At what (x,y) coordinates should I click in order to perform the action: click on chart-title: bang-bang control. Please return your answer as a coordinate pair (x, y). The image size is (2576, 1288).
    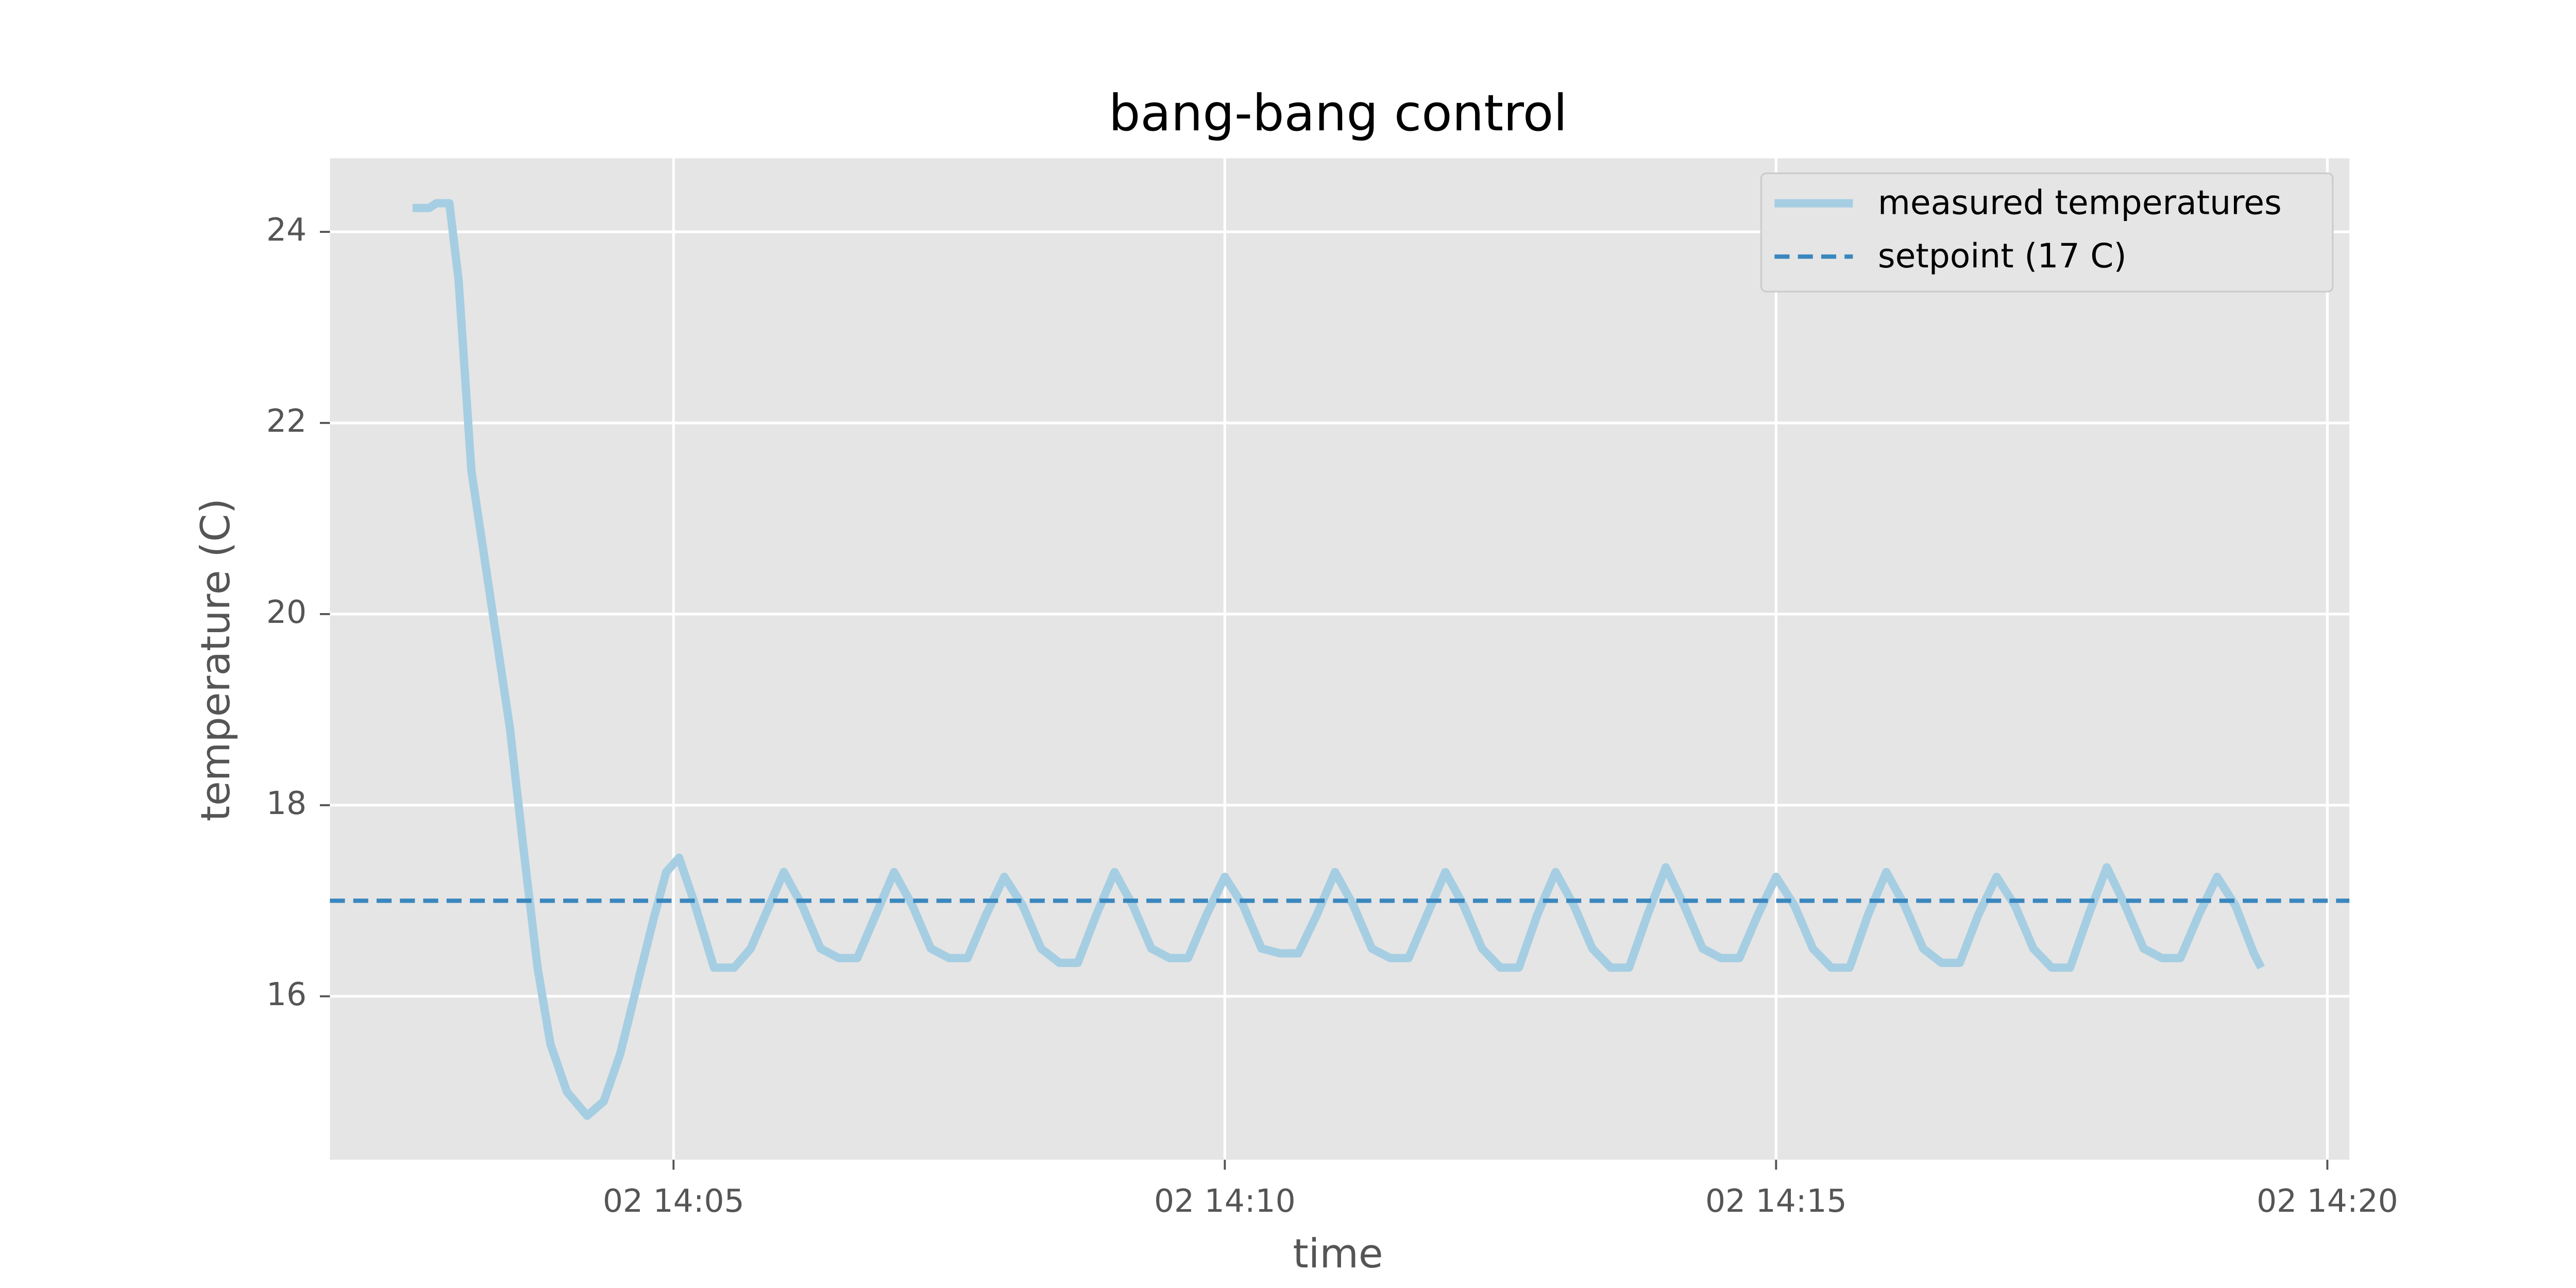
    Looking at the image, I should click on (1338, 113).